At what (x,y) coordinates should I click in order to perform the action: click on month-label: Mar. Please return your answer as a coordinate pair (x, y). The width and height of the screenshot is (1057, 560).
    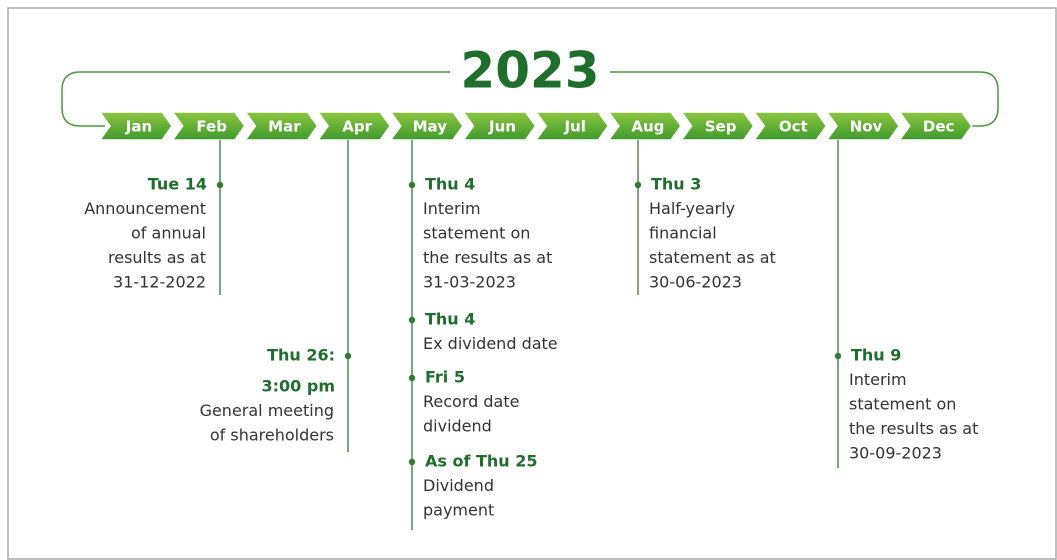
    Looking at the image, I should click on (284, 127).